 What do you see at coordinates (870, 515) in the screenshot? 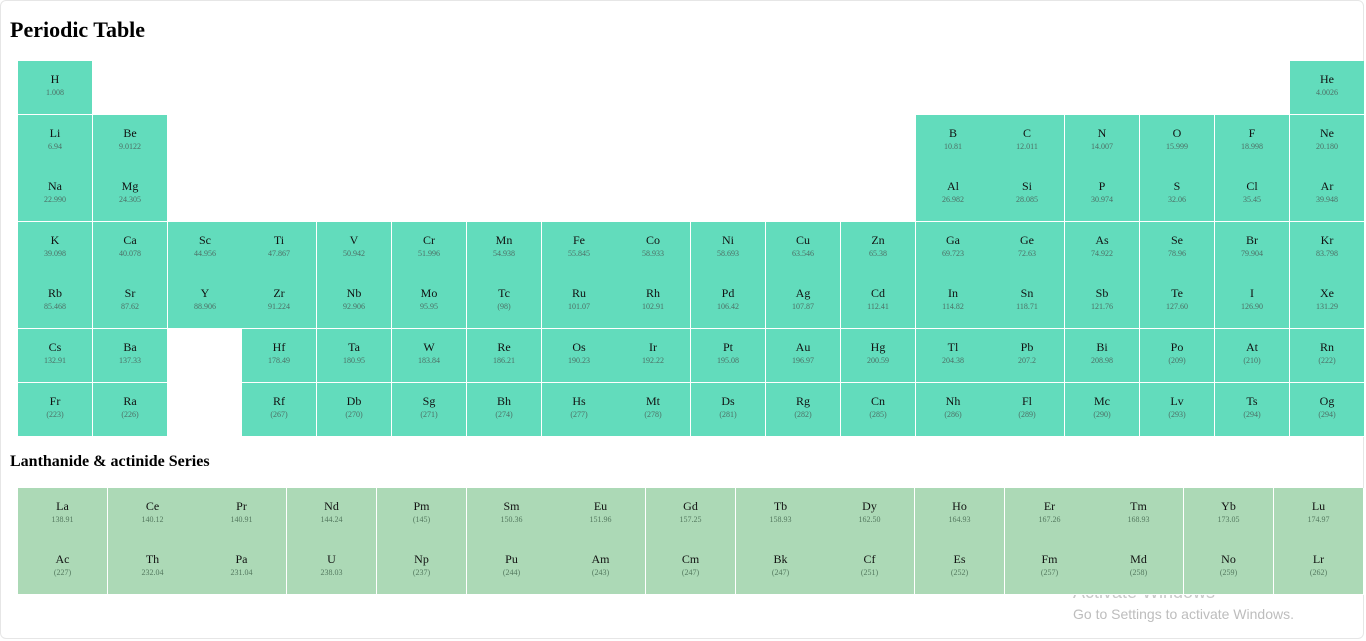
I see `element-cell-dy: Dy 162.50` at bounding box center [870, 515].